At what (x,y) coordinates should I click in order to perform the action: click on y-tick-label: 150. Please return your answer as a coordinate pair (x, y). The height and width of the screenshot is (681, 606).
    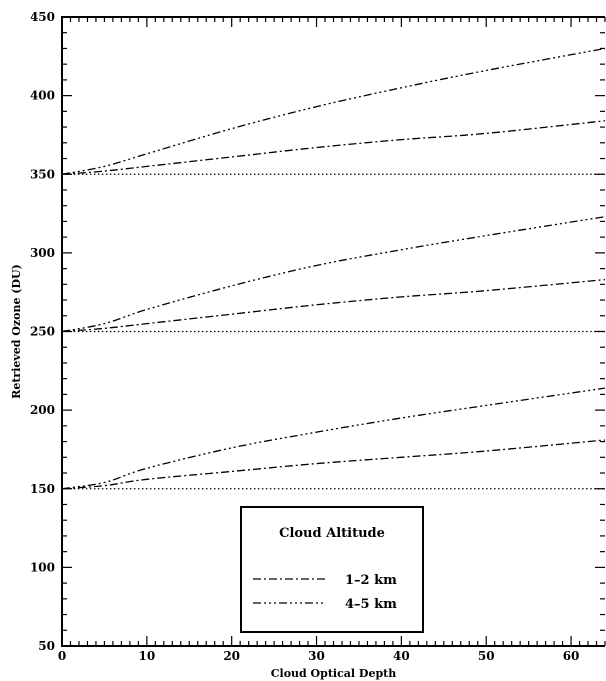
    Looking at the image, I should click on (42, 489).